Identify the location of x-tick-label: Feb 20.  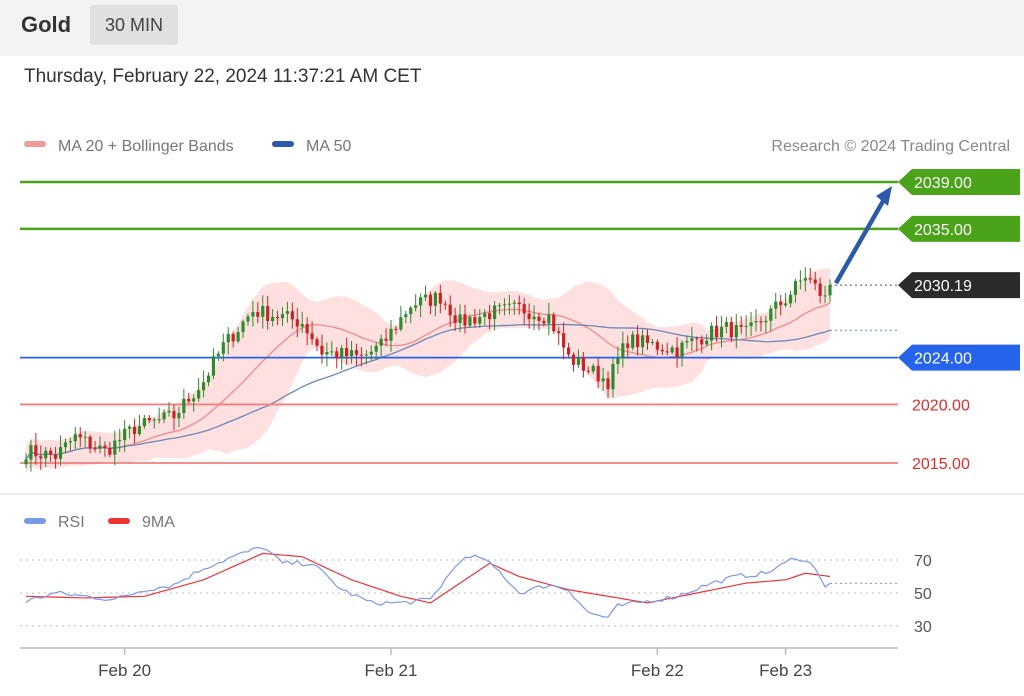
(124, 670).